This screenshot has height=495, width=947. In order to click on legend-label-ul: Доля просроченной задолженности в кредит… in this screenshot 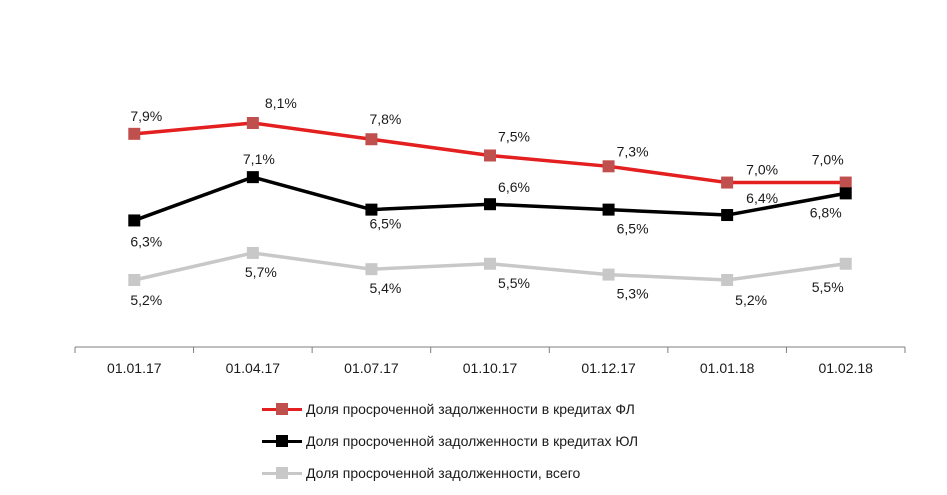, I will do `click(472, 441)`.